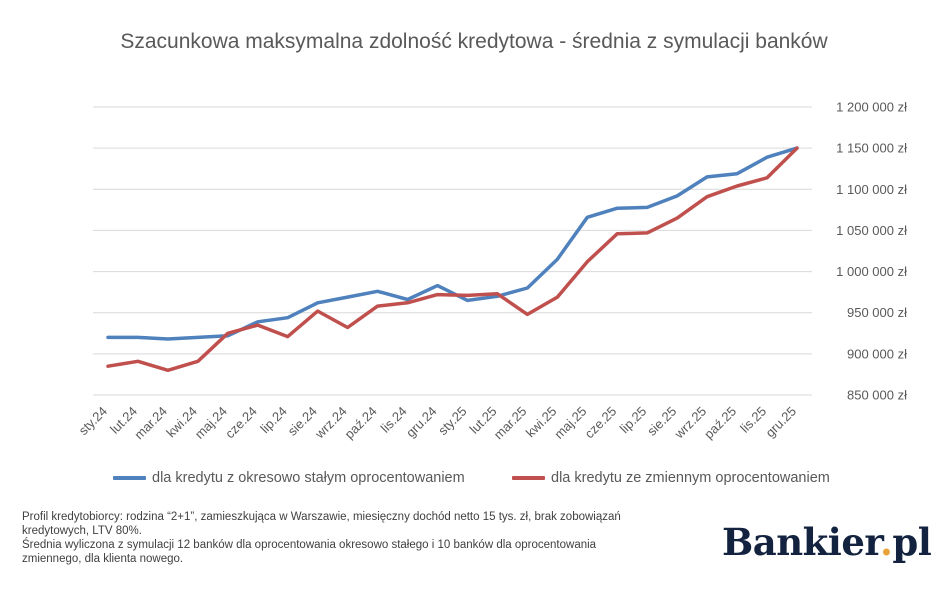 Image resolution: width=948 pixels, height=589 pixels. I want to click on y-tick-label: 900 000 zł, so click(877, 353).